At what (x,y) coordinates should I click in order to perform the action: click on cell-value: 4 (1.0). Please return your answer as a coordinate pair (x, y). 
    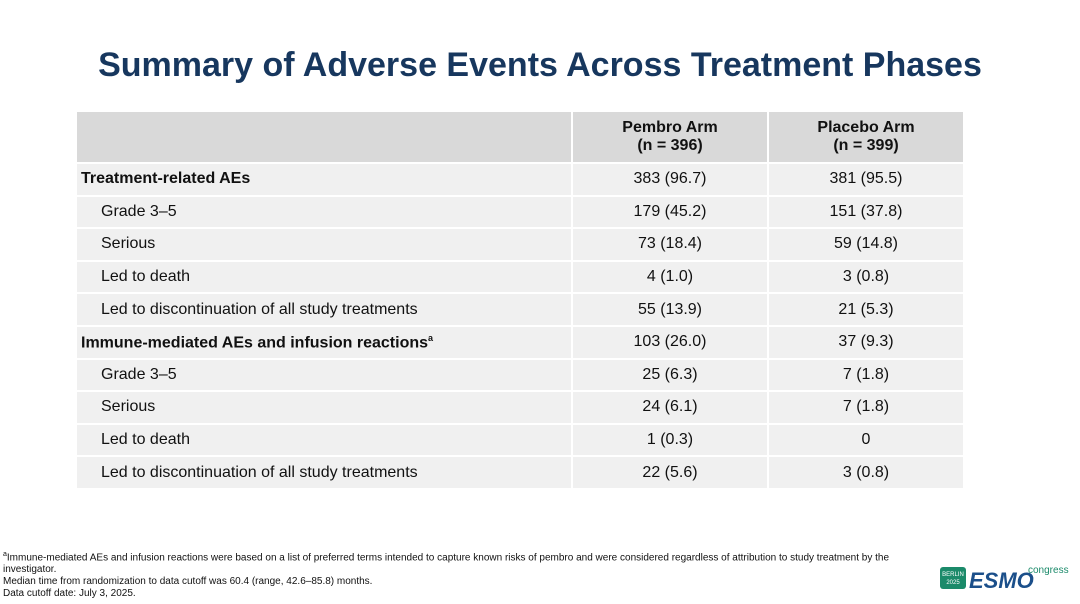
    Looking at the image, I should click on (670, 277).